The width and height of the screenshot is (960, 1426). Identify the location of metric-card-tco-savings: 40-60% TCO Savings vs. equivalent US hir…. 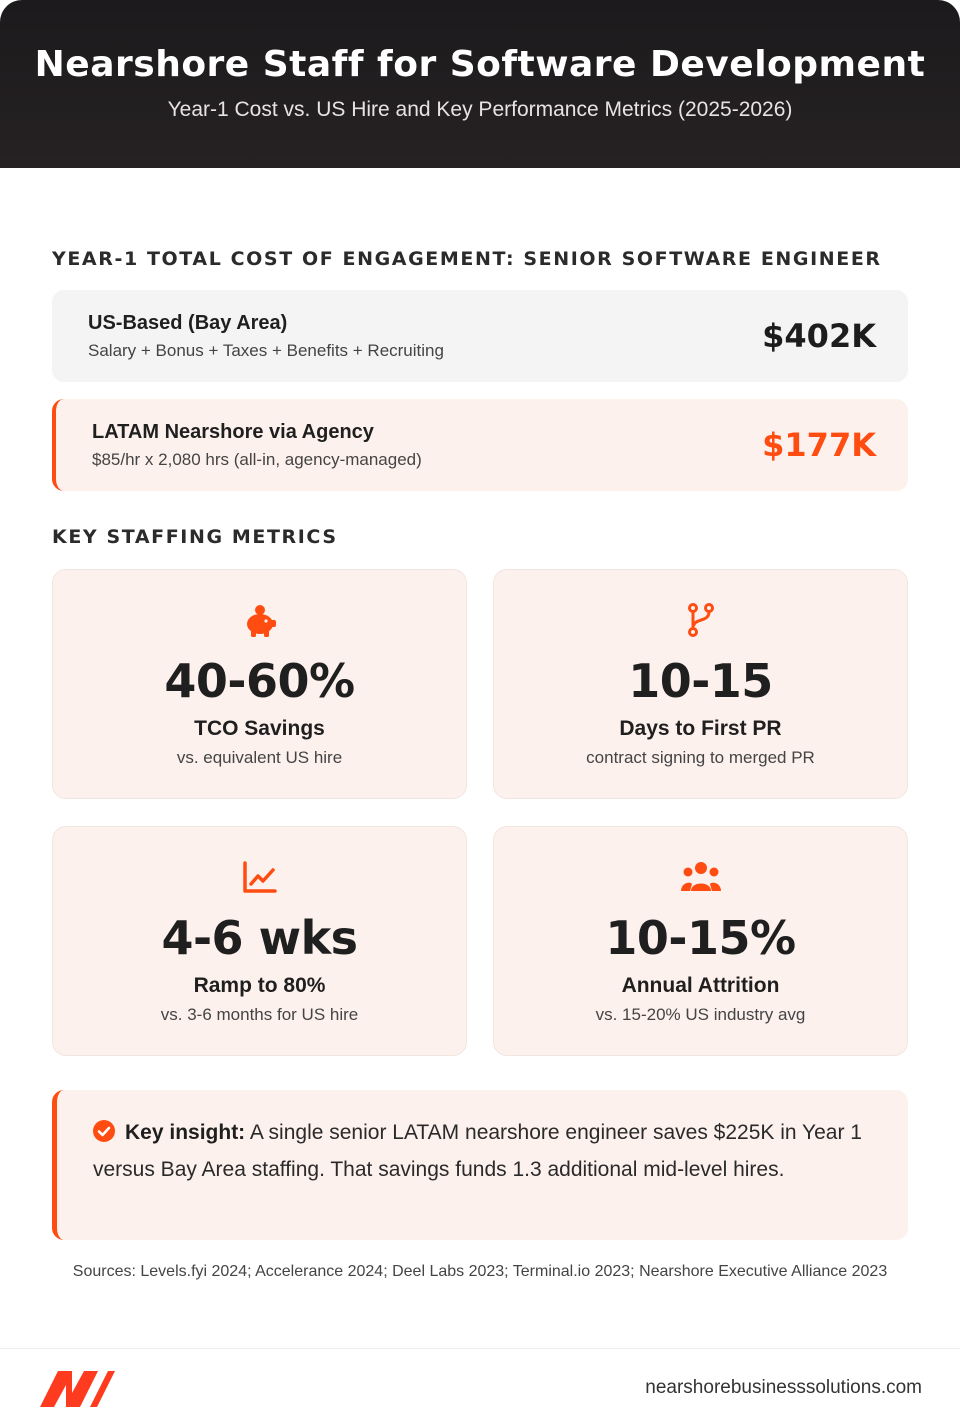
(259, 684).